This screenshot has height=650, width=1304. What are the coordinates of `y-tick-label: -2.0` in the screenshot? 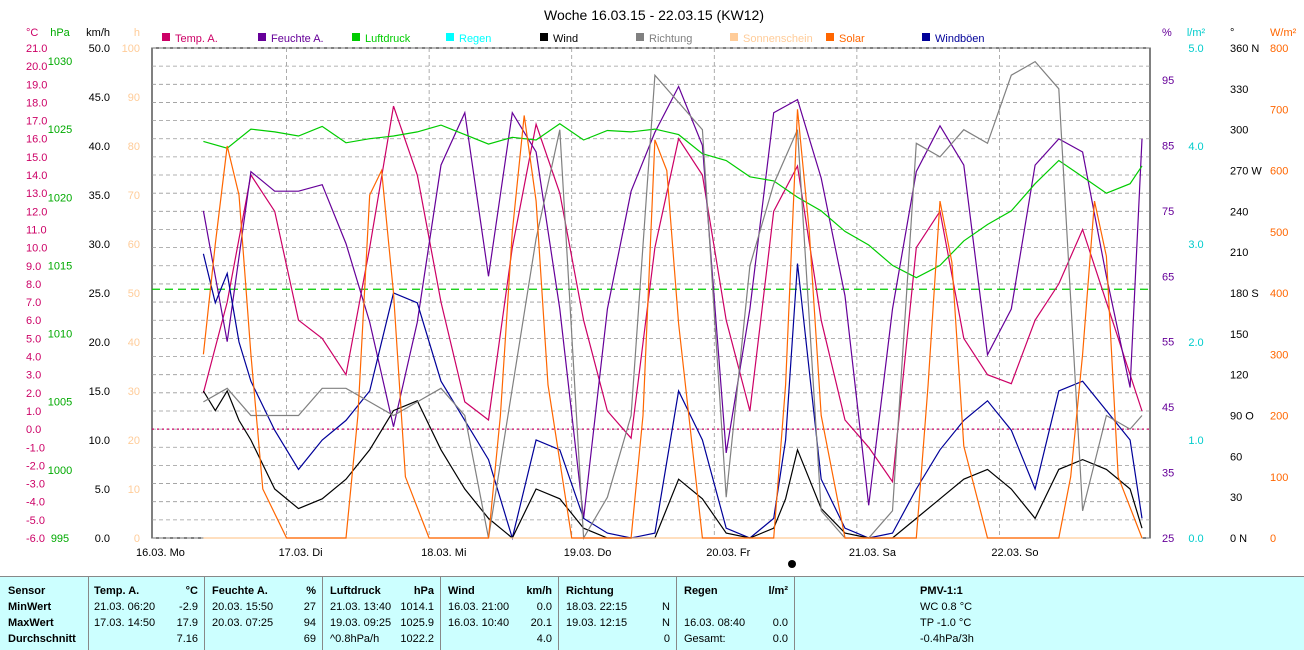 It's located at (35, 466).